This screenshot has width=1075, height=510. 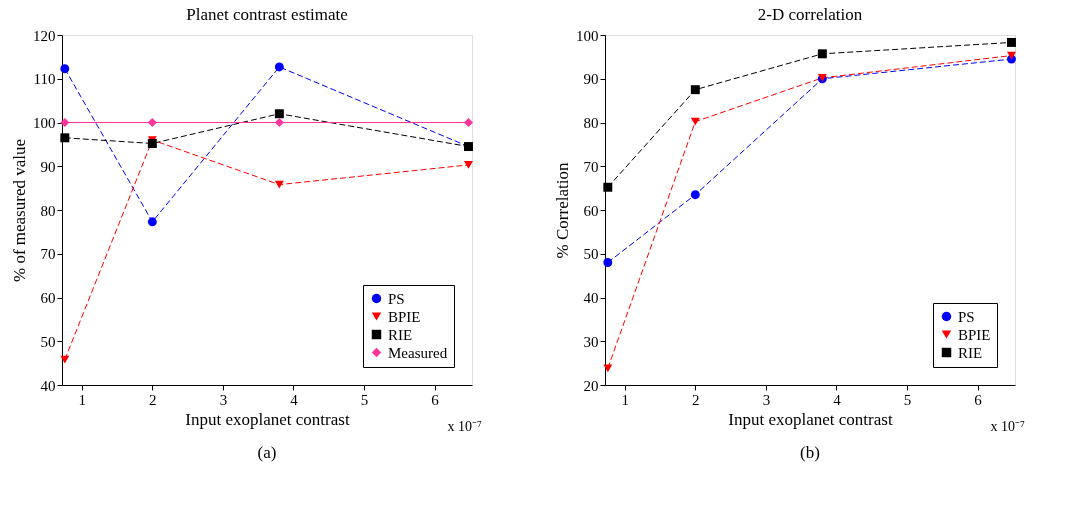 What do you see at coordinates (591, 341) in the screenshot?
I see `y-tick-label: 30` at bounding box center [591, 341].